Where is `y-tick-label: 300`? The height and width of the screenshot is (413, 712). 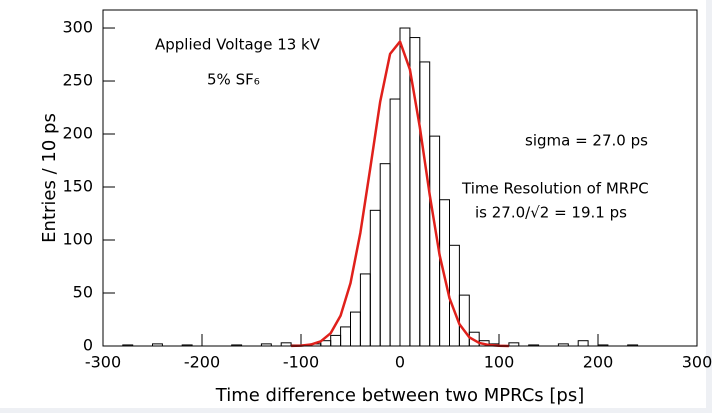 y-tick-label: 300 is located at coordinates (77, 27).